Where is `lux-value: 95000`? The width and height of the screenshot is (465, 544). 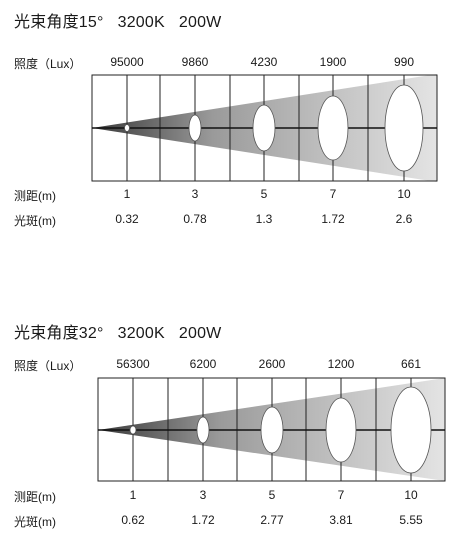
lux-value: 95000 is located at coordinates (127, 62).